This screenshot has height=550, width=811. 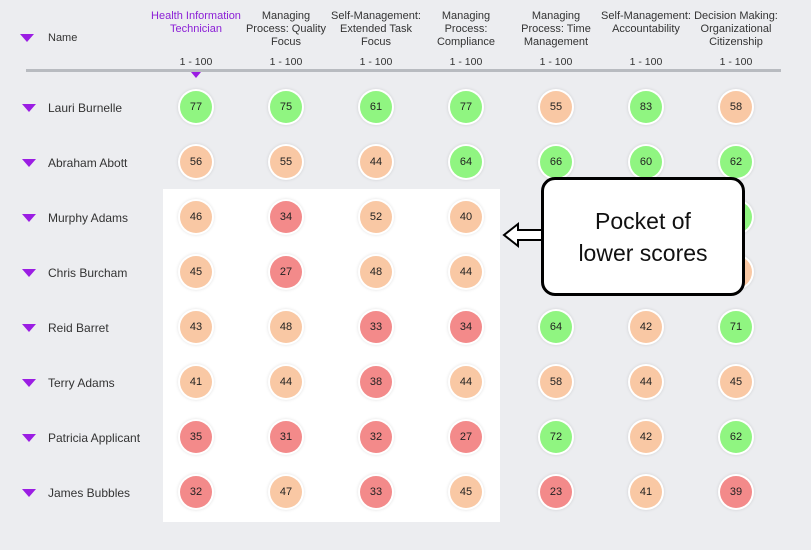 What do you see at coordinates (405, 217) in the screenshot?
I see `table-row: Murphy Adams 46 34 52 40` at bounding box center [405, 217].